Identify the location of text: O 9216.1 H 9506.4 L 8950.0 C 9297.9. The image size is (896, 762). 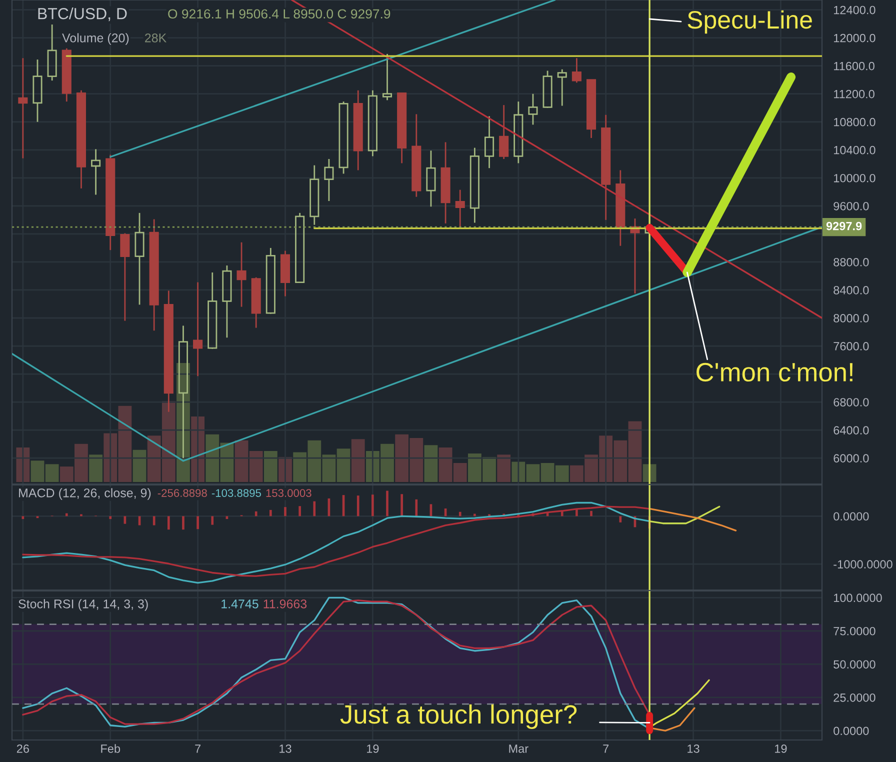
(279, 14).